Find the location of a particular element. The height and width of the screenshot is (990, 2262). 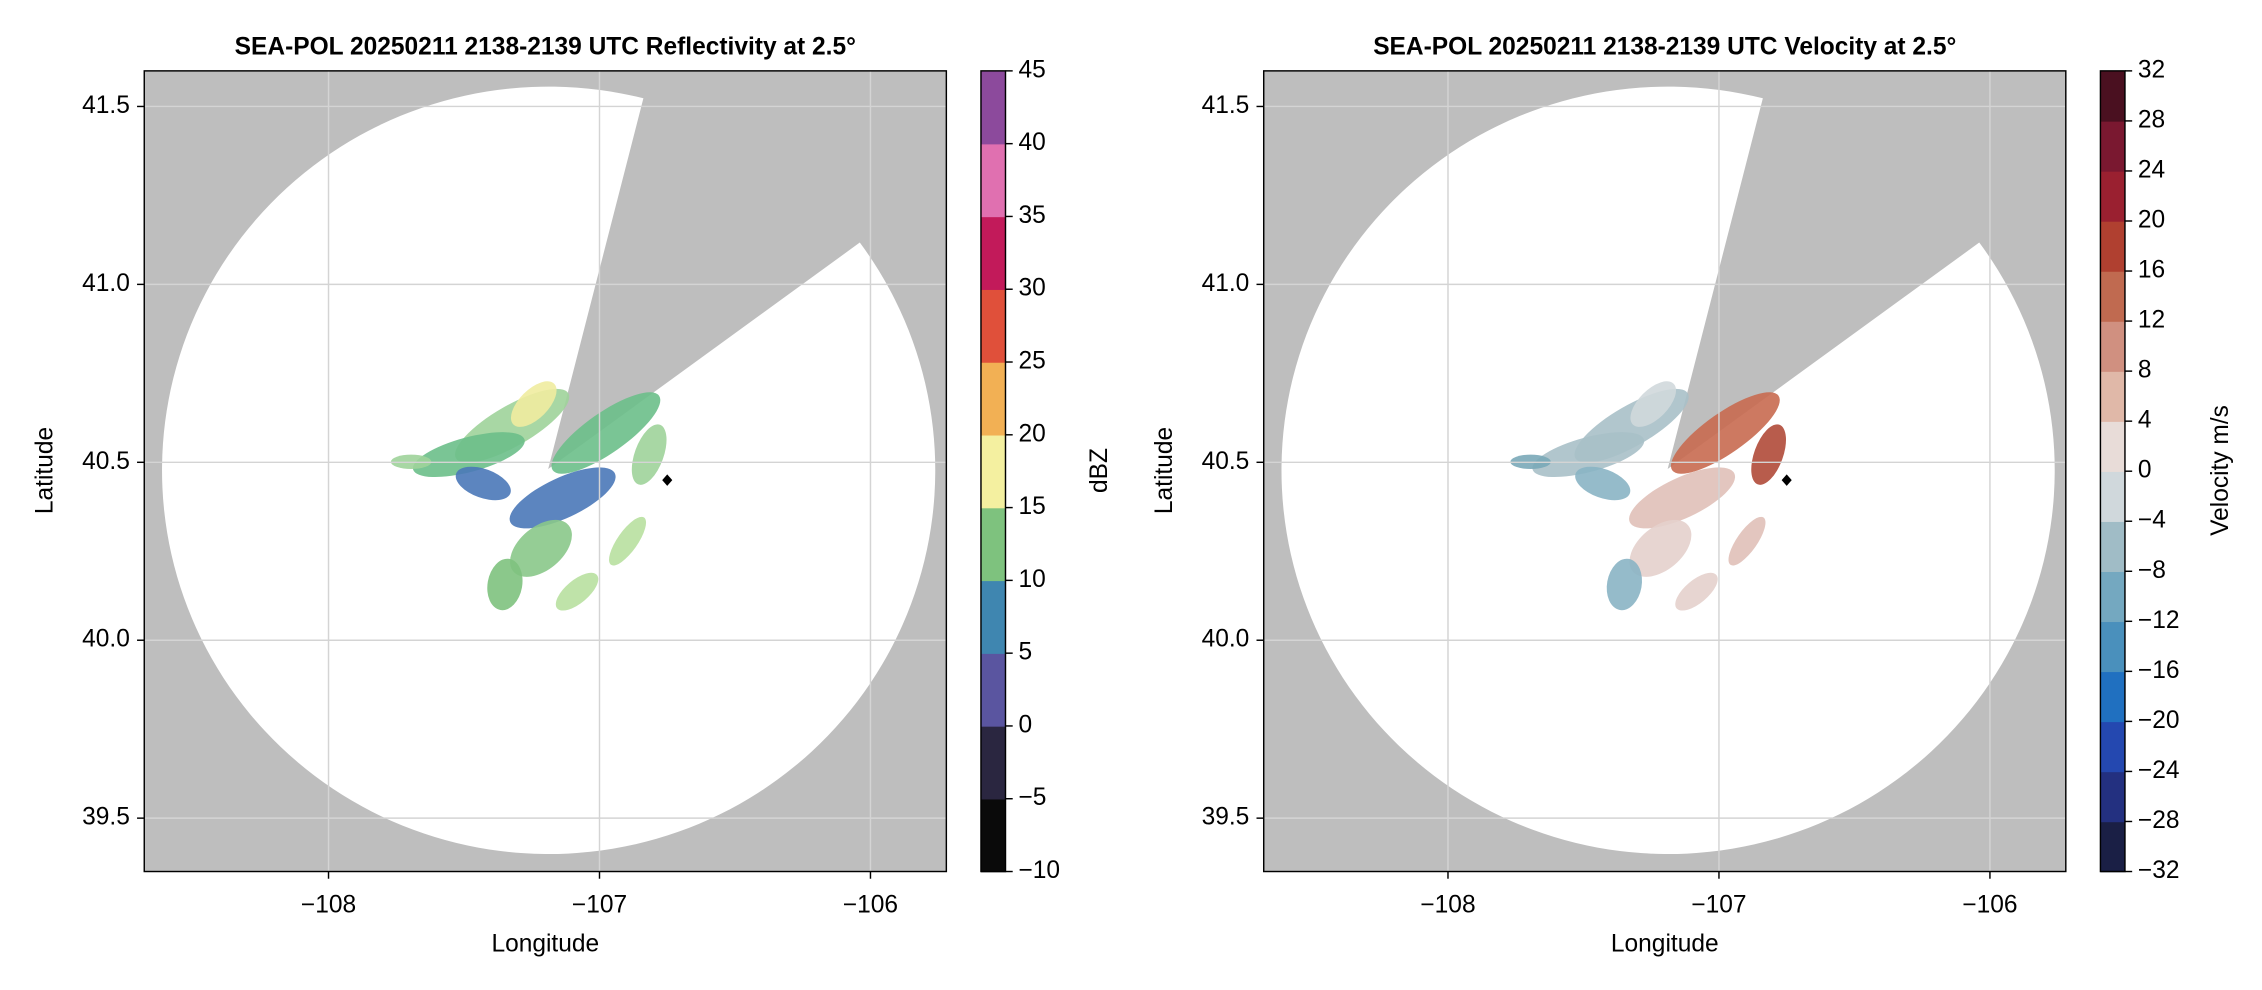

colorbar-tick-label: 45 is located at coordinates (1031, 69).